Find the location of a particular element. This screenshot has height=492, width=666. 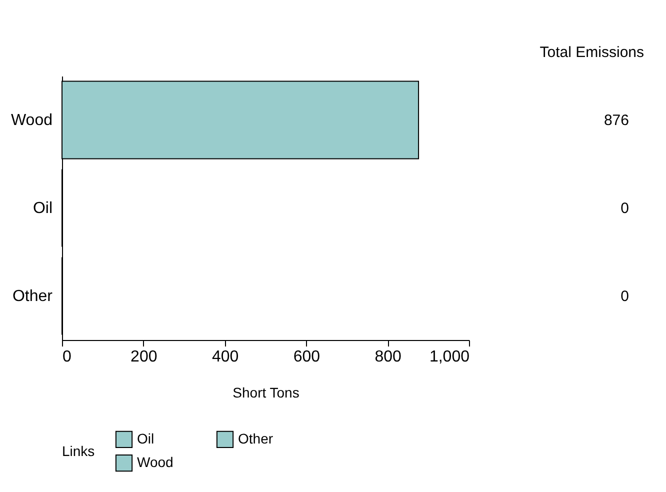

legend-label: Other is located at coordinates (256, 438).